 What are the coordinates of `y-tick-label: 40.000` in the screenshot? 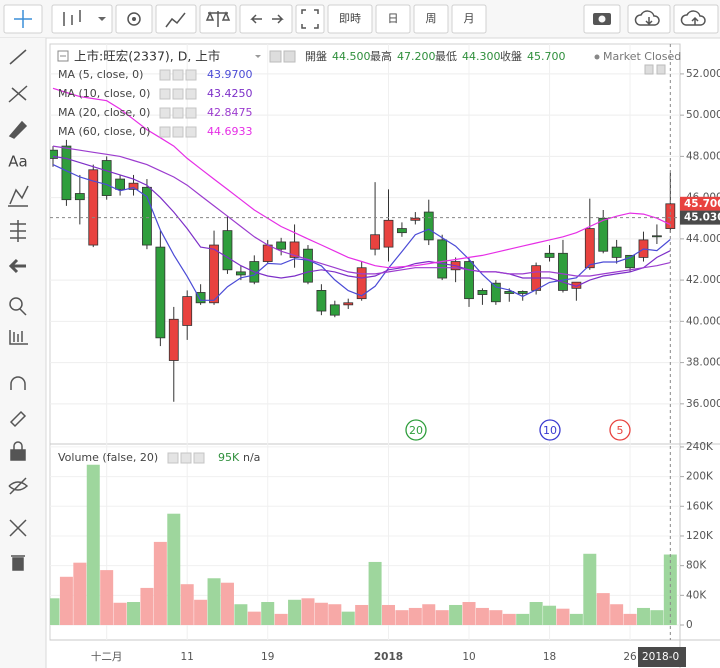 It's located at (703, 321).